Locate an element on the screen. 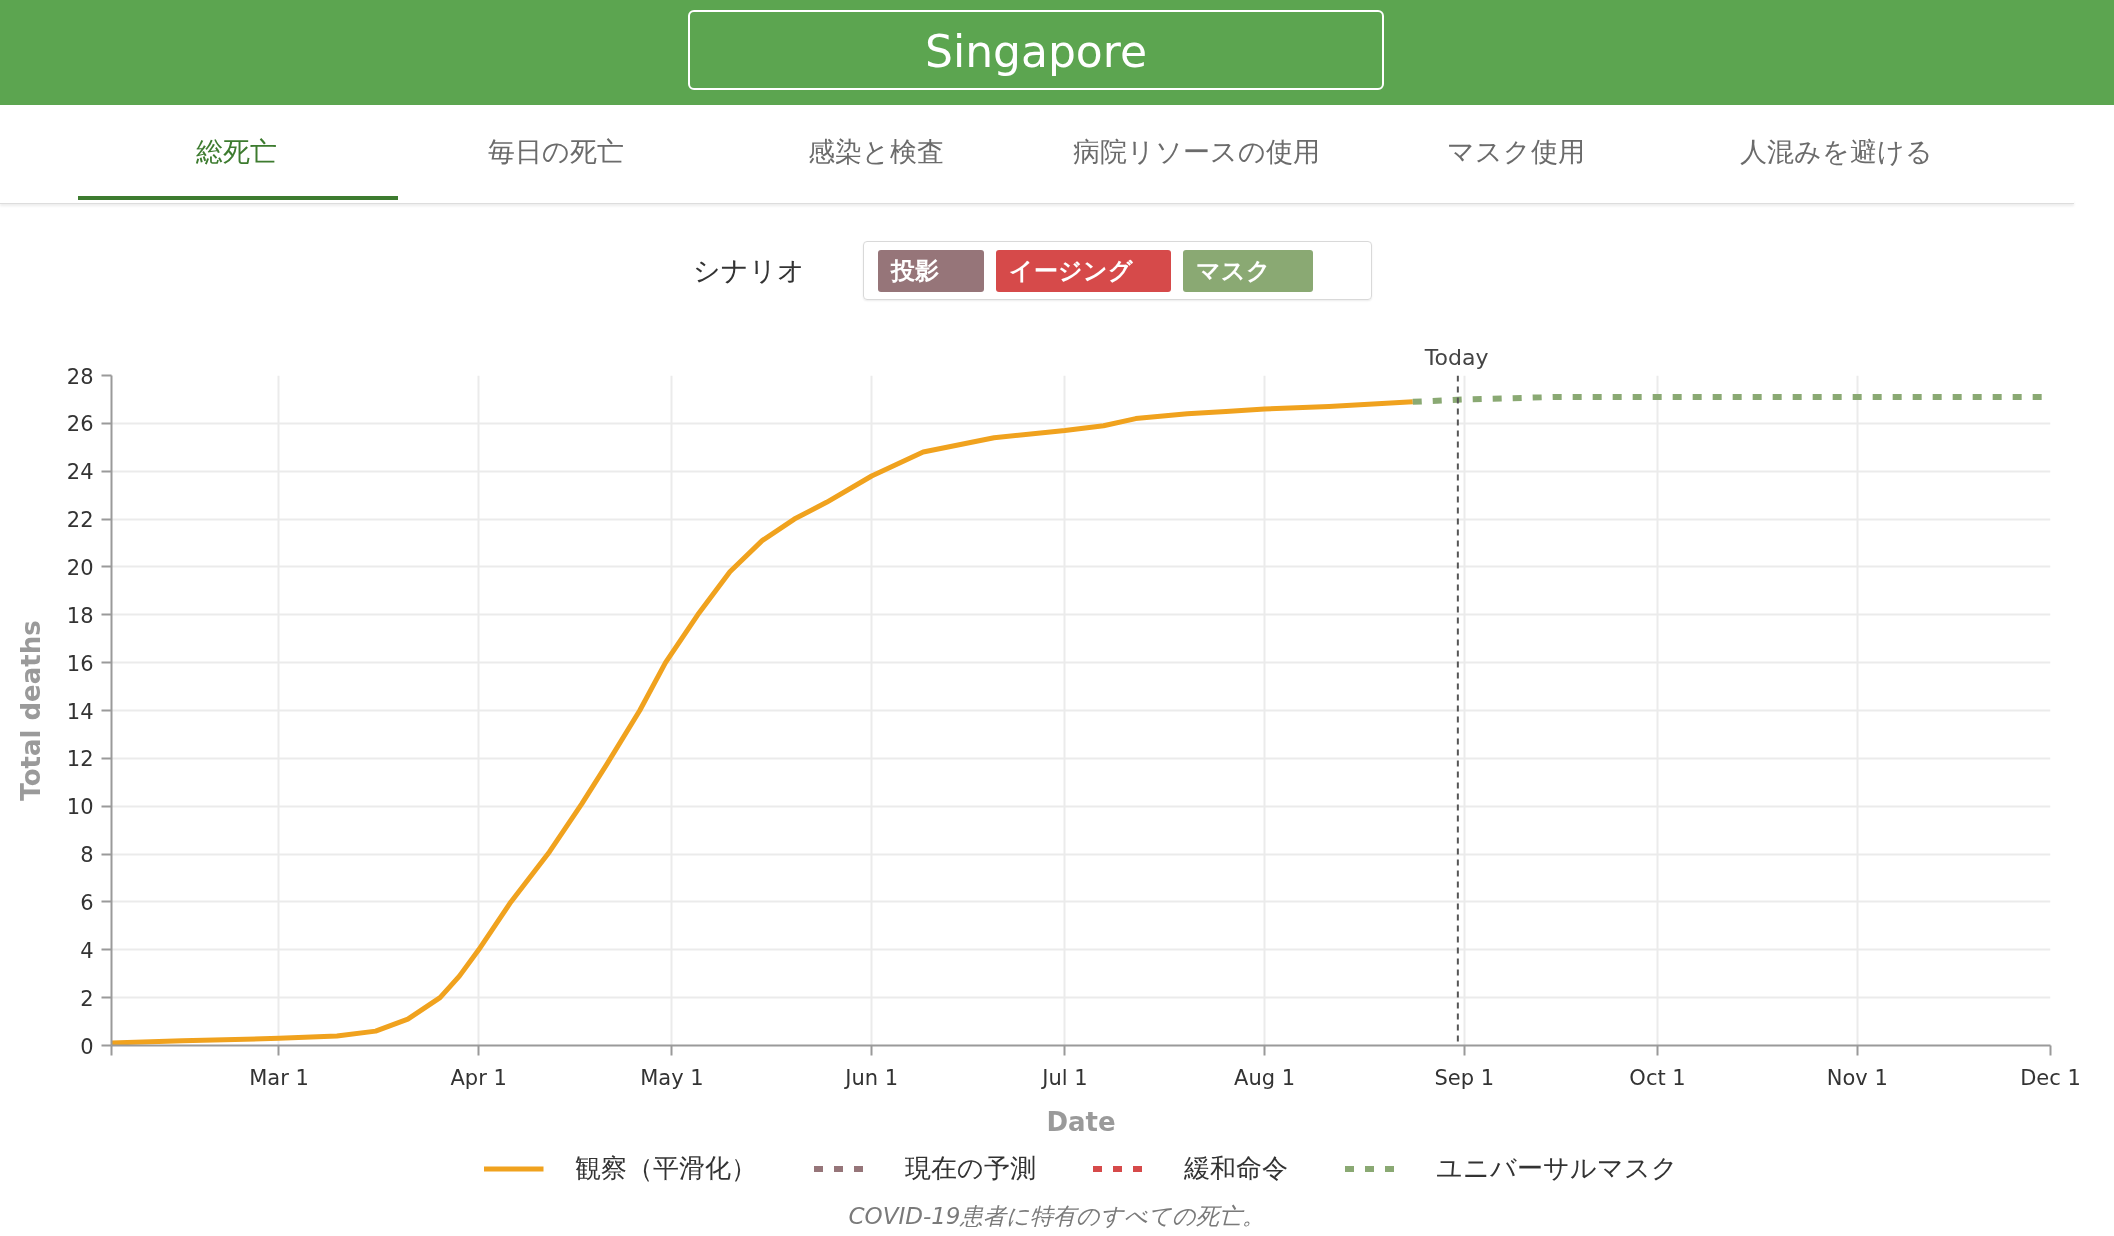 This screenshot has width=2114, height=1236. x-tick-label: Mar 1 is located at coordinates (279, 1077).